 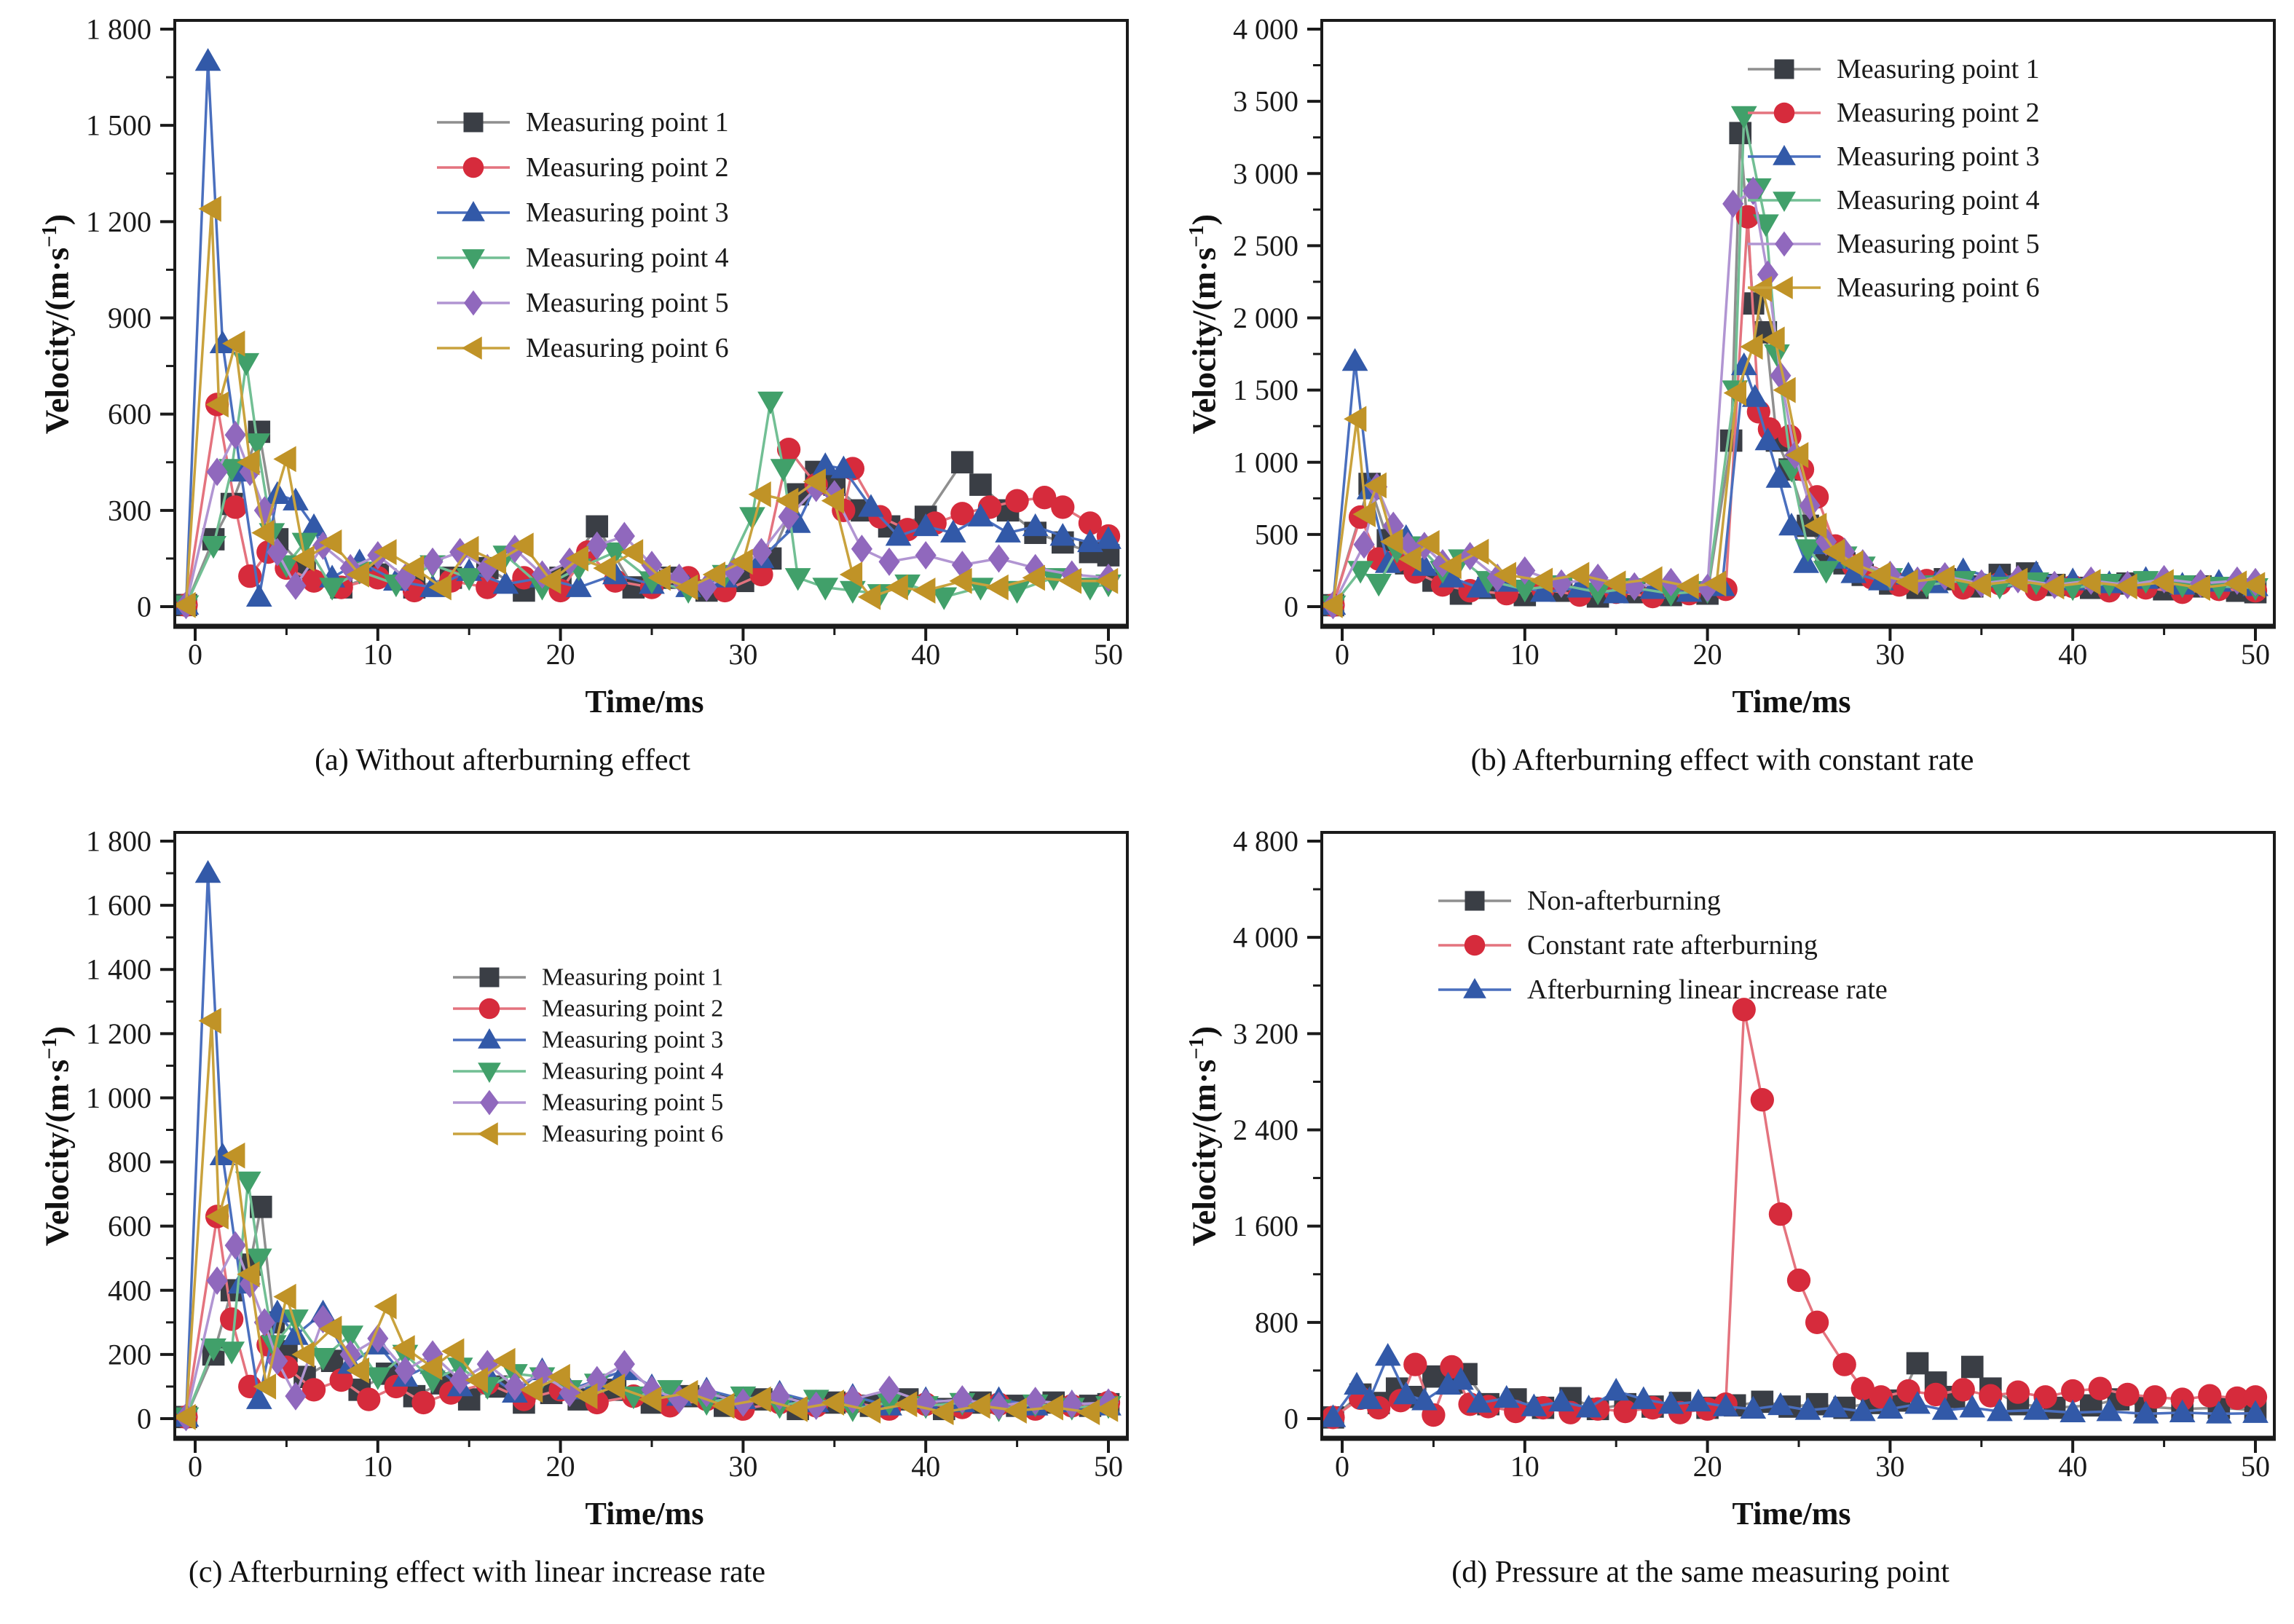 I want to click on y-tick-label: 800, so click(x=130, y=1162).